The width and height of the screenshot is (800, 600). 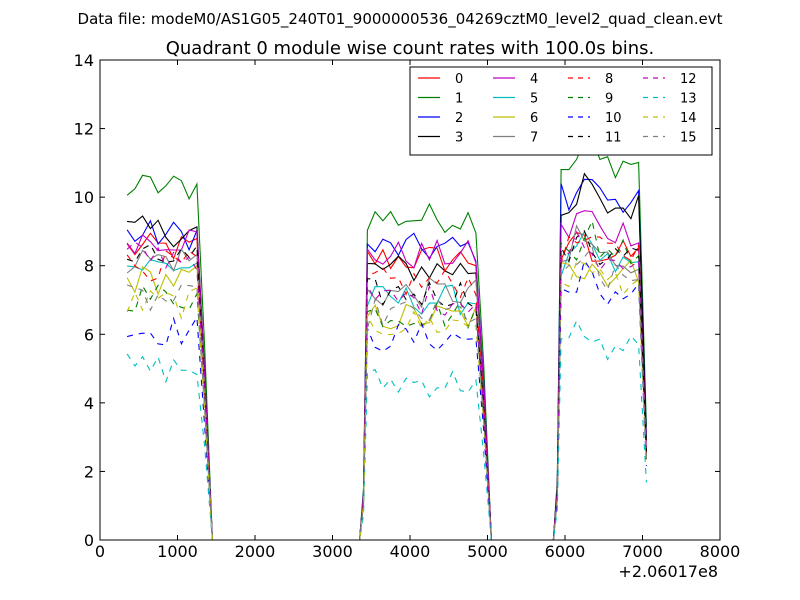 What do you see at coordinates (89, 334) in the screenshot?
I see `y-tick-label: 6` at bounding box center [89, 334].